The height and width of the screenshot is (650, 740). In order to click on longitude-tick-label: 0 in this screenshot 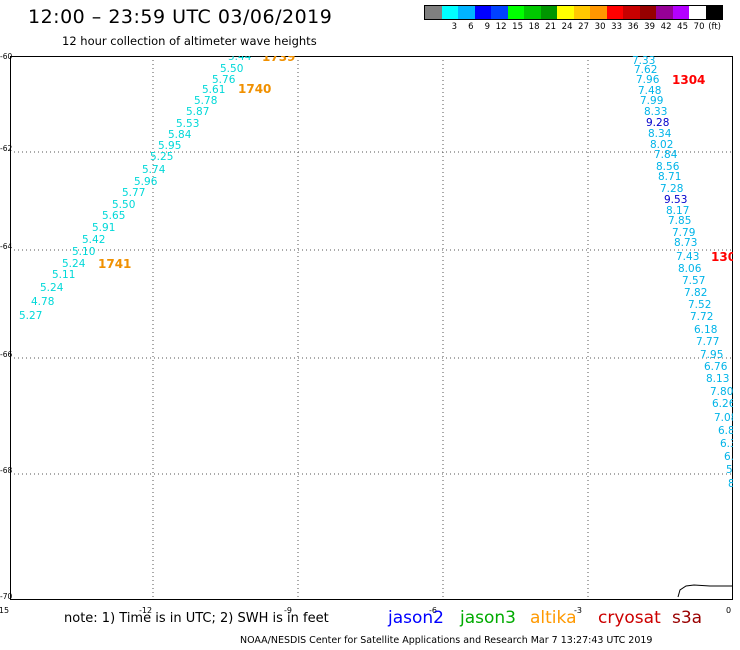, I will do `click(729, 610)`.